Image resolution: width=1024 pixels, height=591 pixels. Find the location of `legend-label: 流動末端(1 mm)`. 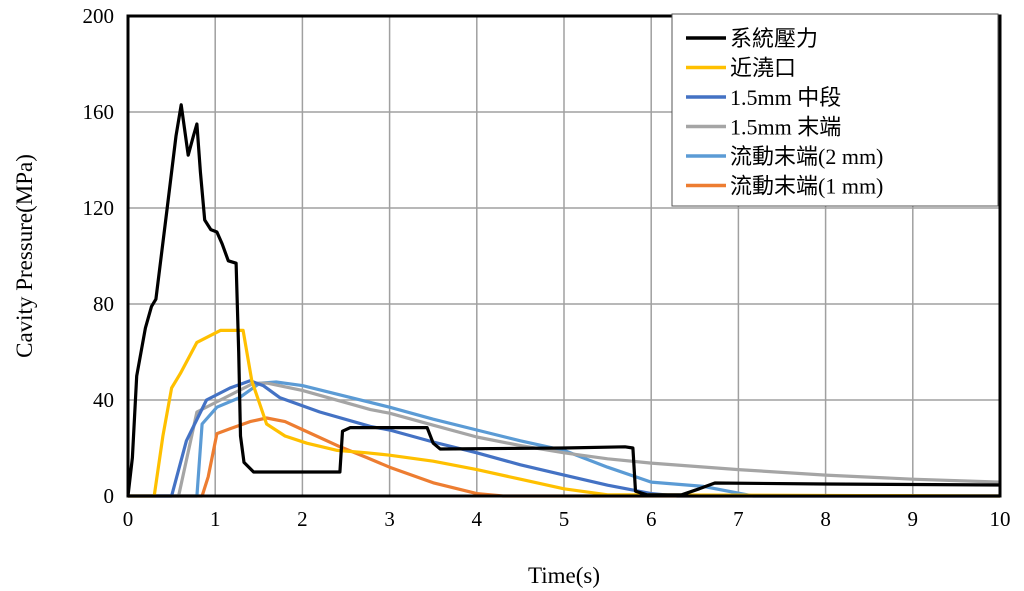

legend-label: 流動末端(1 mm) is located at coordinates (806, 186).